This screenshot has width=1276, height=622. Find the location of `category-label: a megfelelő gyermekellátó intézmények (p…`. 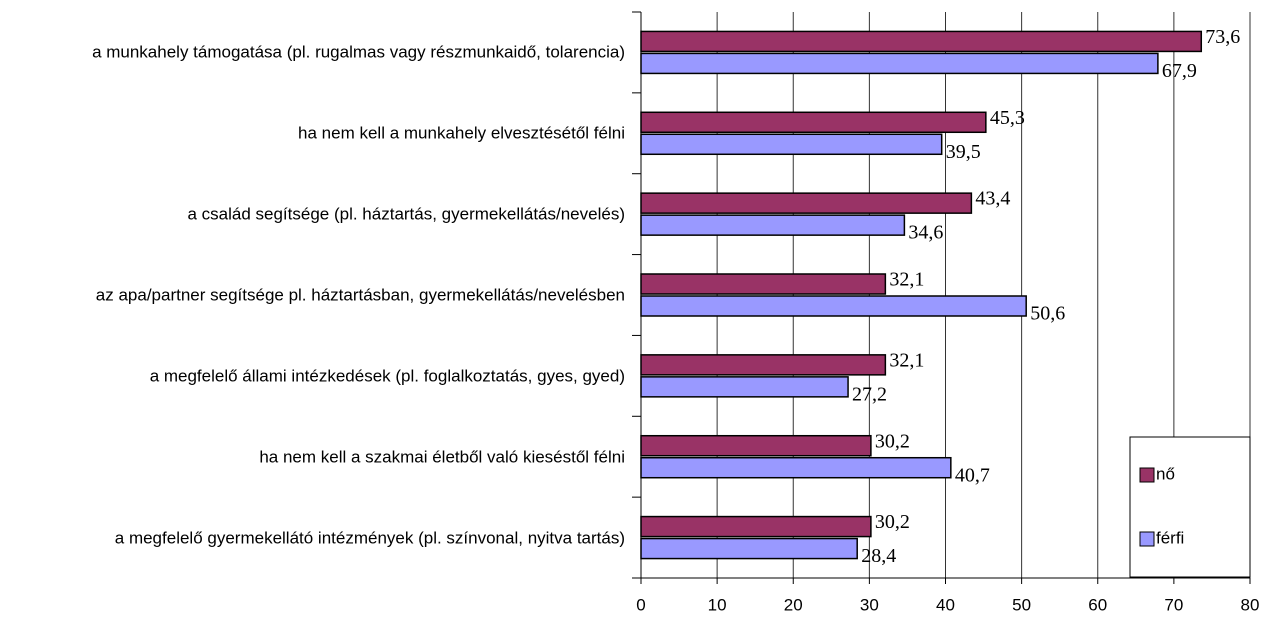

category-label: a megfelelő gyermekellátó intézmények (p… is located at coordinates (369, 538).